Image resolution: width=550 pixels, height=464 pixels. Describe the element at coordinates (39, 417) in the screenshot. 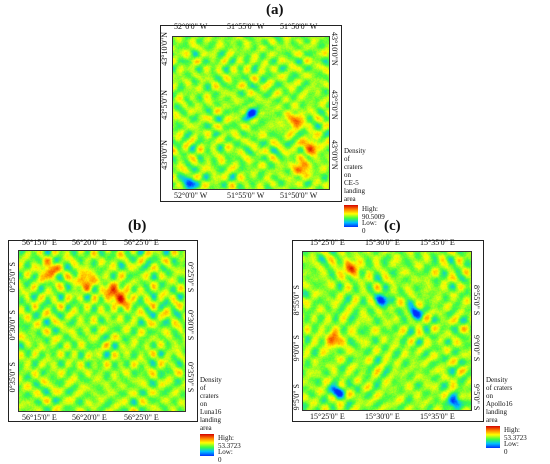

I see `bottom-tick-b-1: 56°15'0" E` at that location.